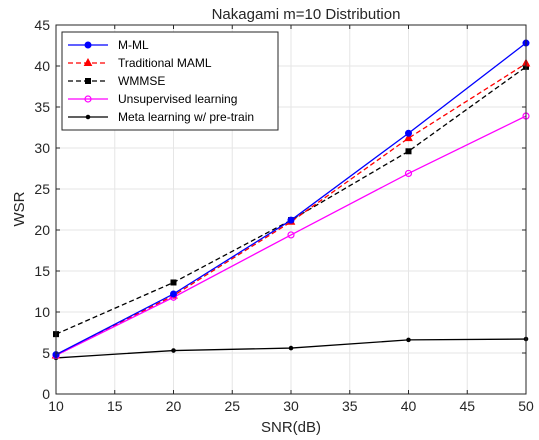 The height and width of the screenshot is (440, 539). Describe the element at coordinates (291, 427) in the screenshot. I see `x-axis-label: SNR(dB)` at that location.